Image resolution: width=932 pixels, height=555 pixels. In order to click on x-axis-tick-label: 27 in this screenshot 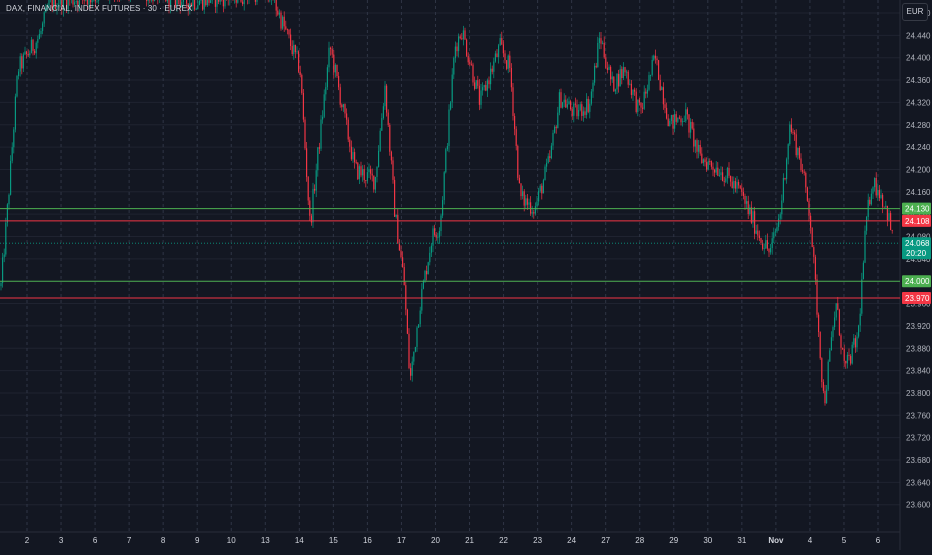, I will do `click(605, 540)`.